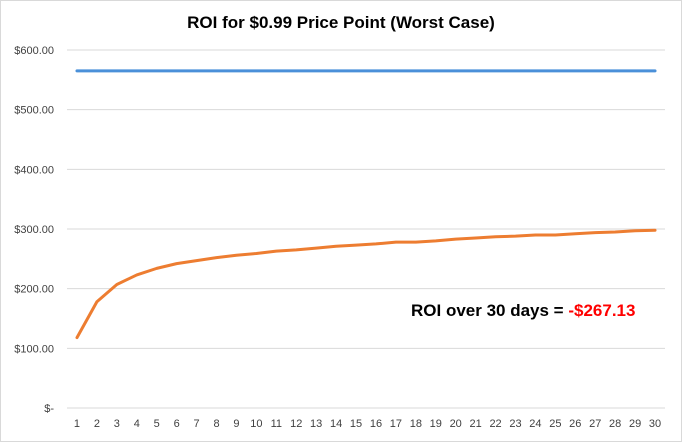 This screenshot has width=682, height=442. I want to click on x-tick-label-20: 20, so click(456, 424).